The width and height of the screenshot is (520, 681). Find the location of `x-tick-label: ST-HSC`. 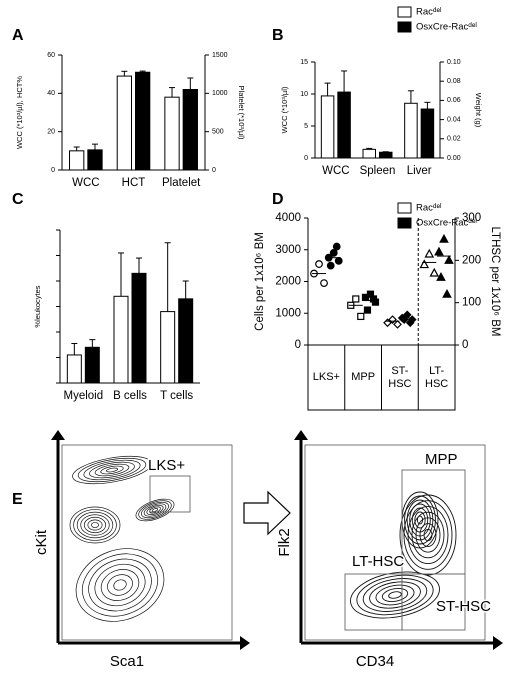

x-tick-label: ST-HSC is located at coordinates (400, 377).